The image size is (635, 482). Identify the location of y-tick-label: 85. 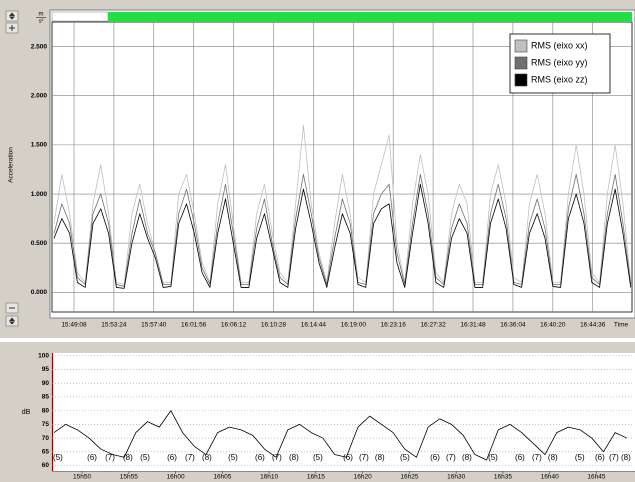
(46, 397).